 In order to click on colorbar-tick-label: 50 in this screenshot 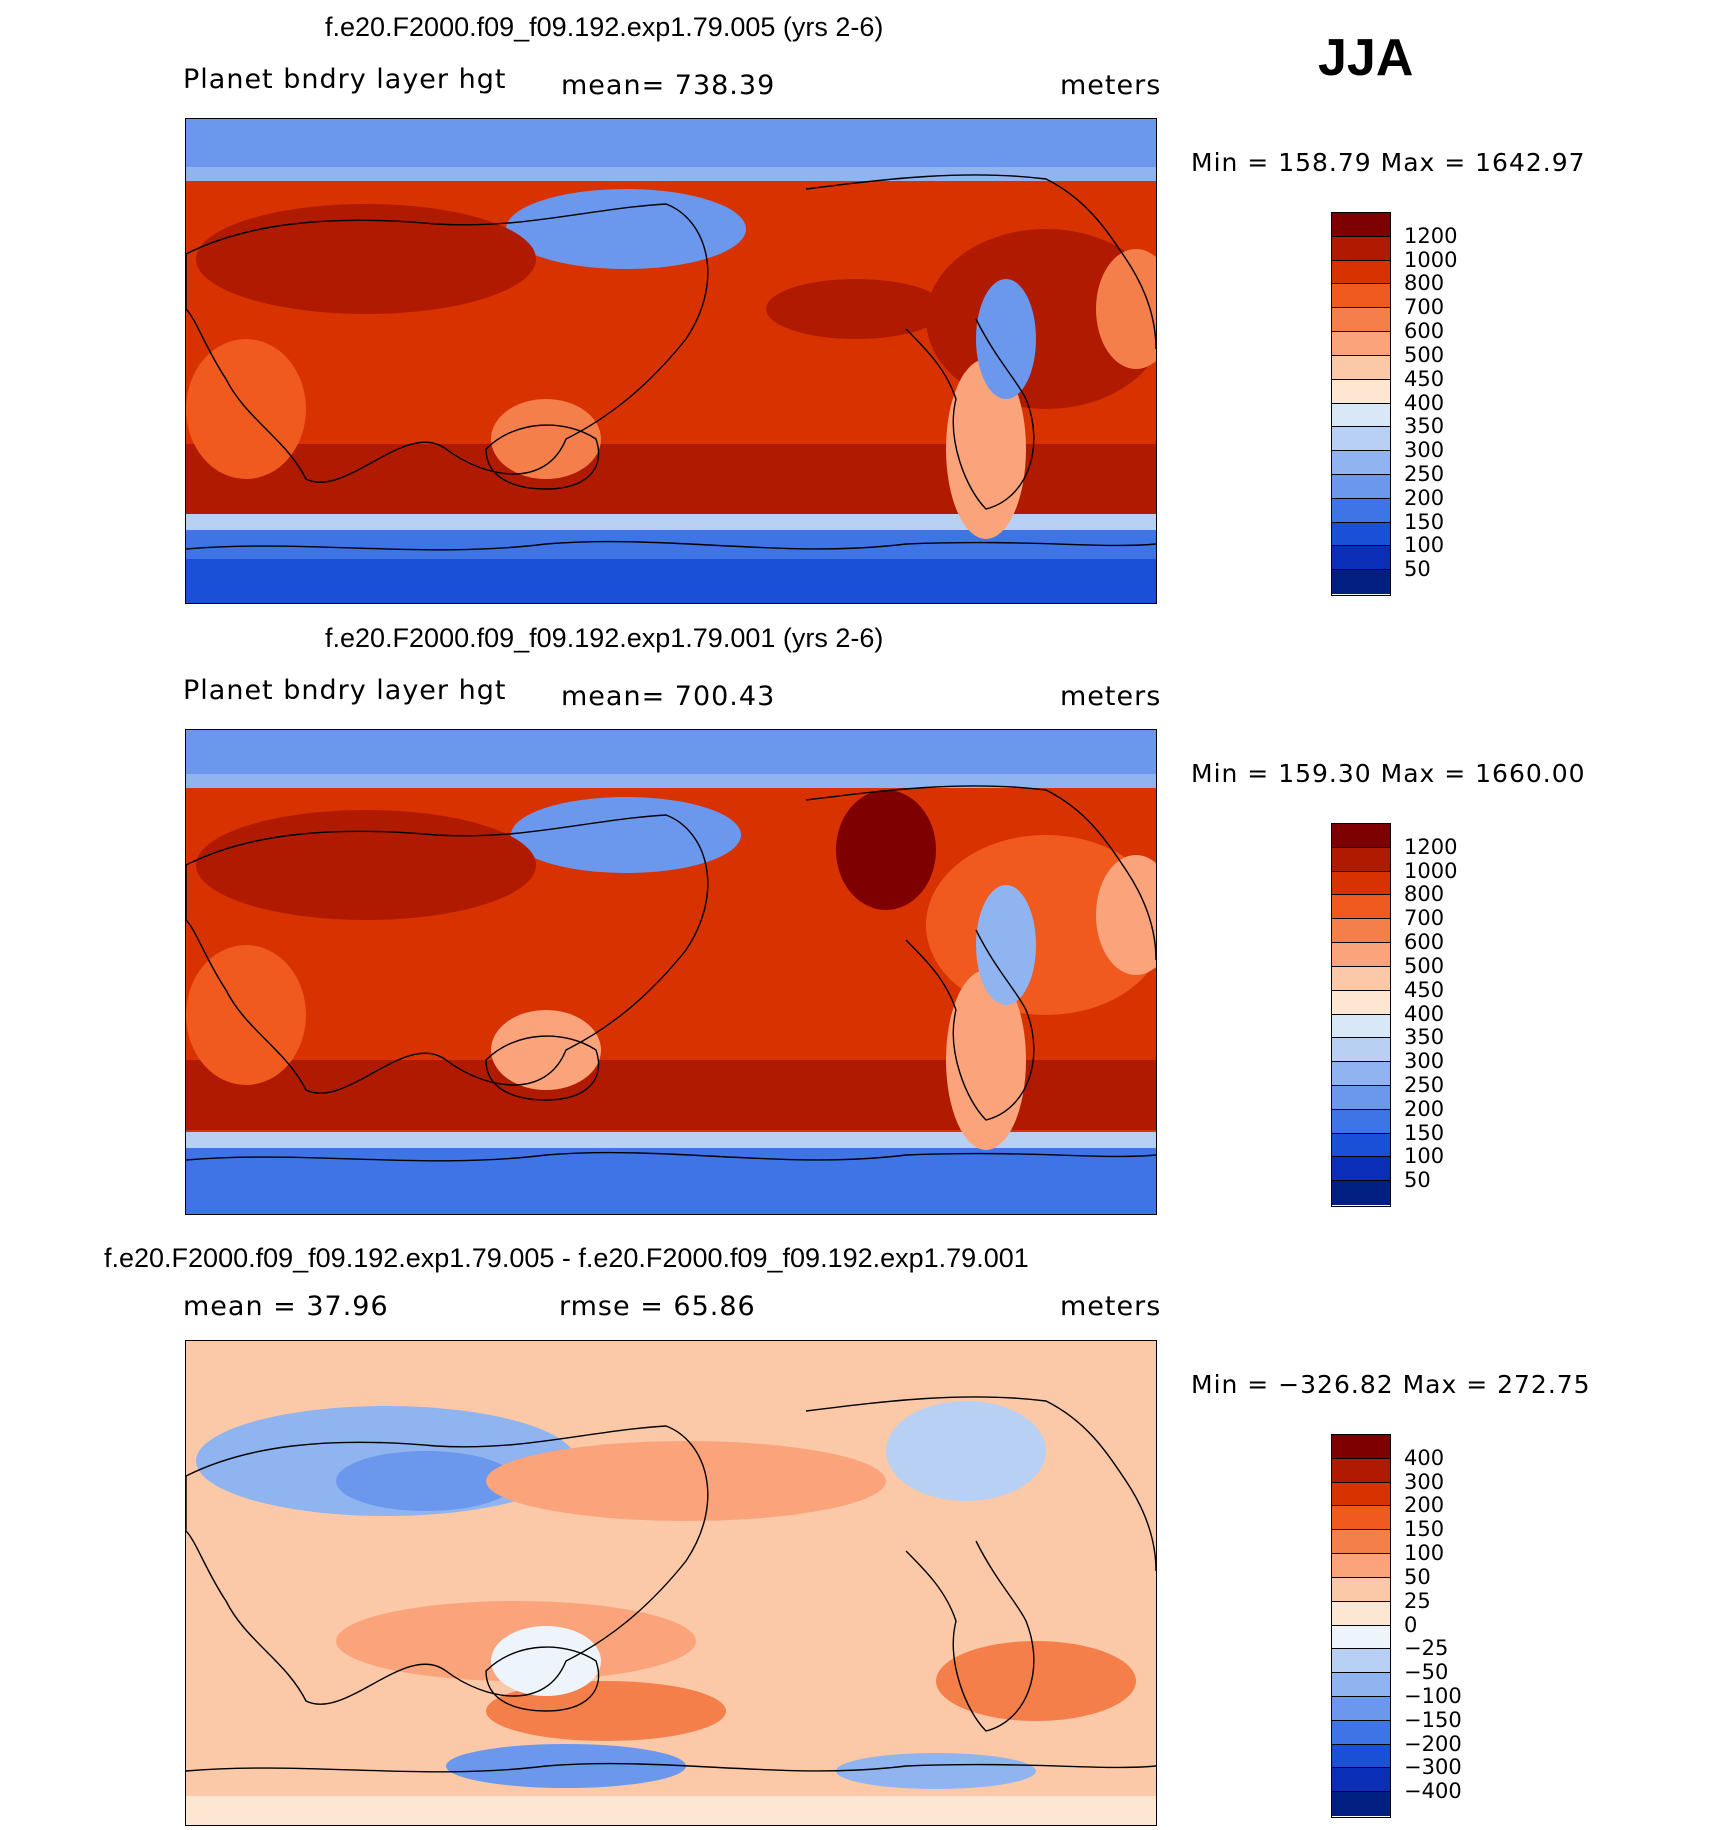, I will do `click(1417, 569)`.